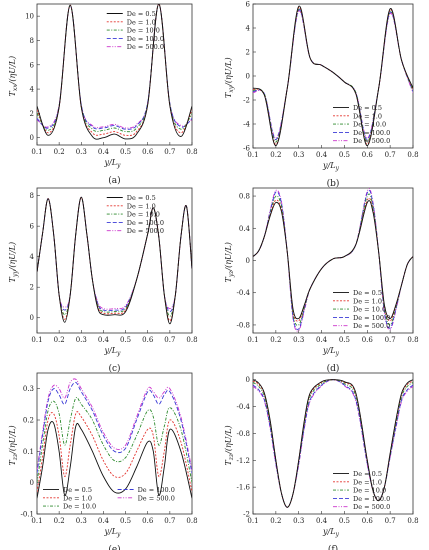  I want to click on y-tick-label: 0.3, so click(28, 389).